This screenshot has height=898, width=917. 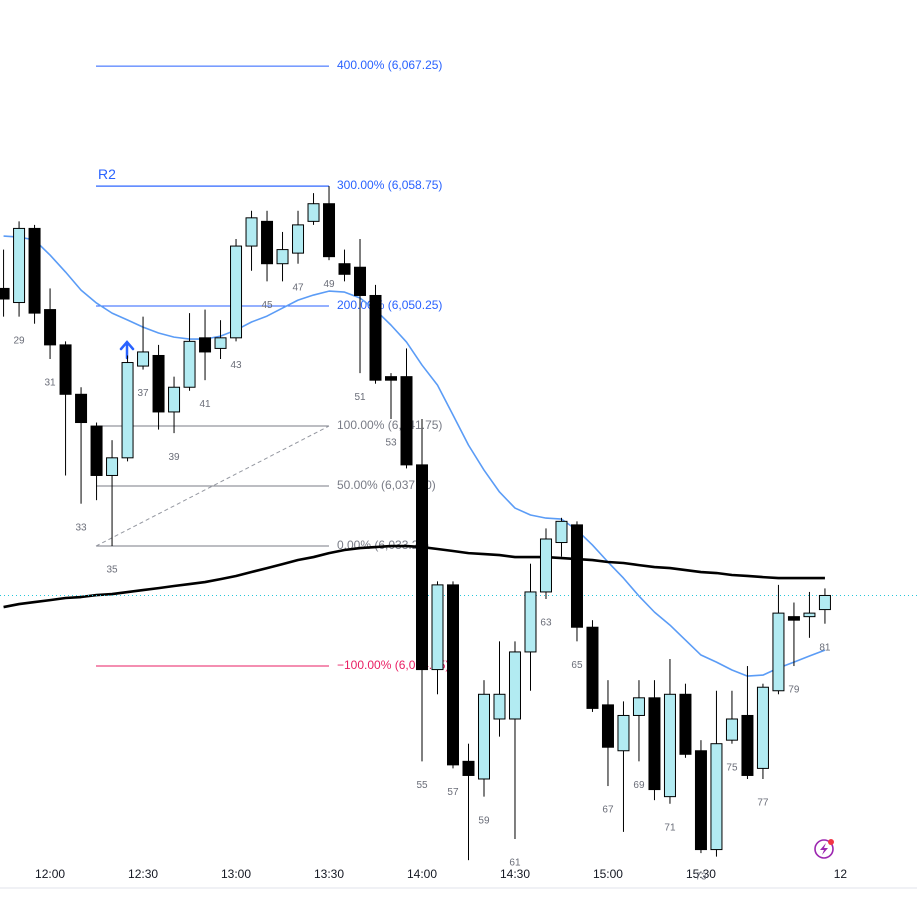 What do you see at coordinates (236, 365) in the screenshot?
I see `bar-number: 43` at bounding box center [236, 365].